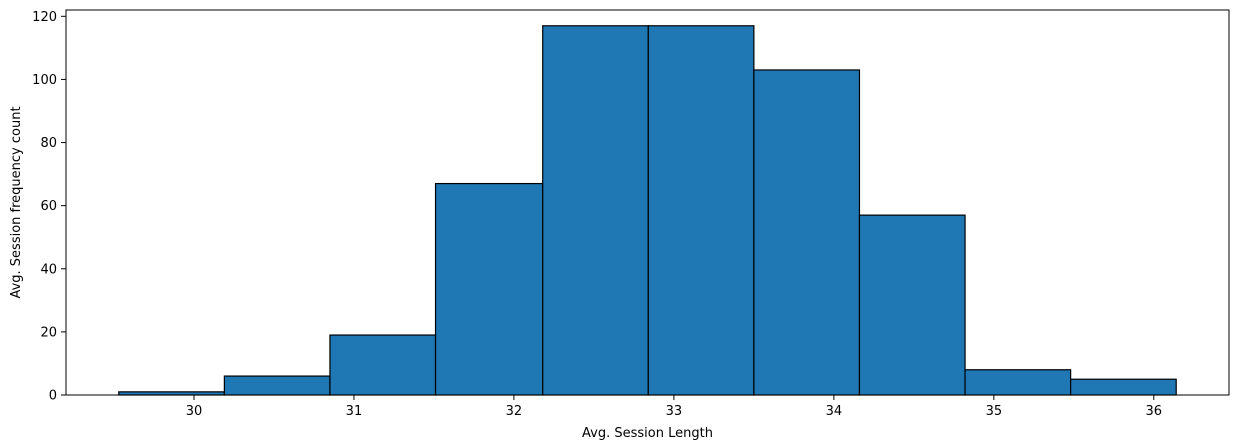  I want to click on y-tick-label: 100, so click(44, 80).